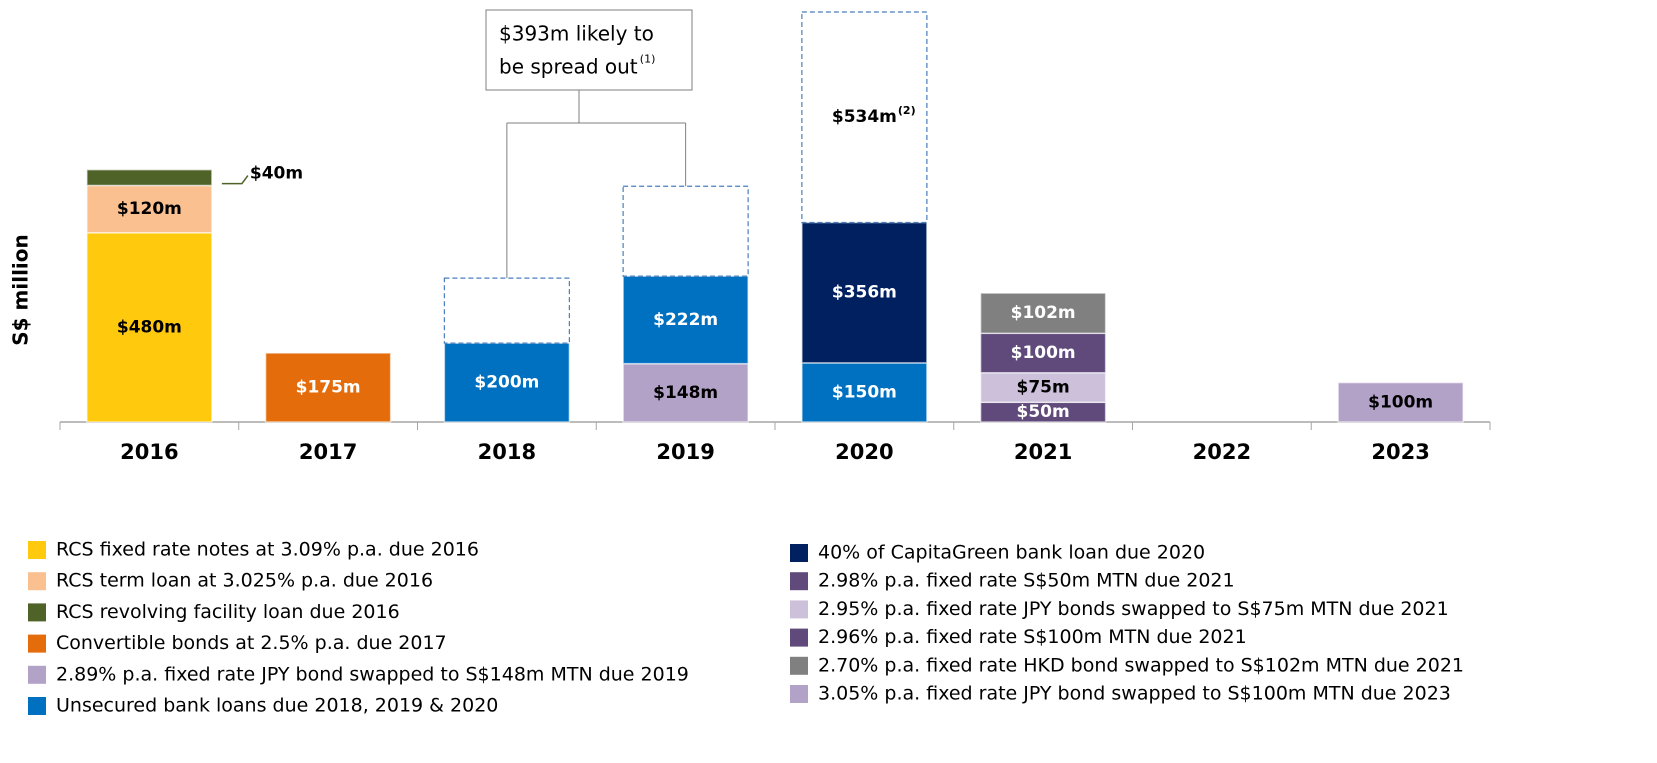 The width and height of the screenshot is (1657, 763). I want to click on legend-label: RCS revolving facility loan due 2016, so click(228, 612).